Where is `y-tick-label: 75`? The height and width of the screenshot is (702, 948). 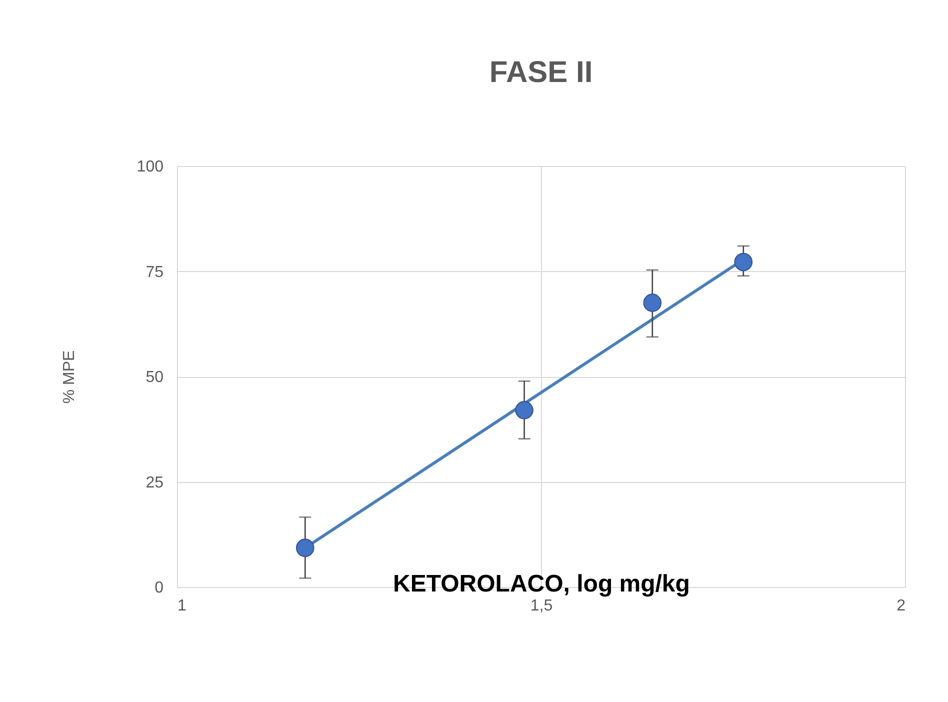
y-tick-label: 75 is located at coordinates (155, 272).